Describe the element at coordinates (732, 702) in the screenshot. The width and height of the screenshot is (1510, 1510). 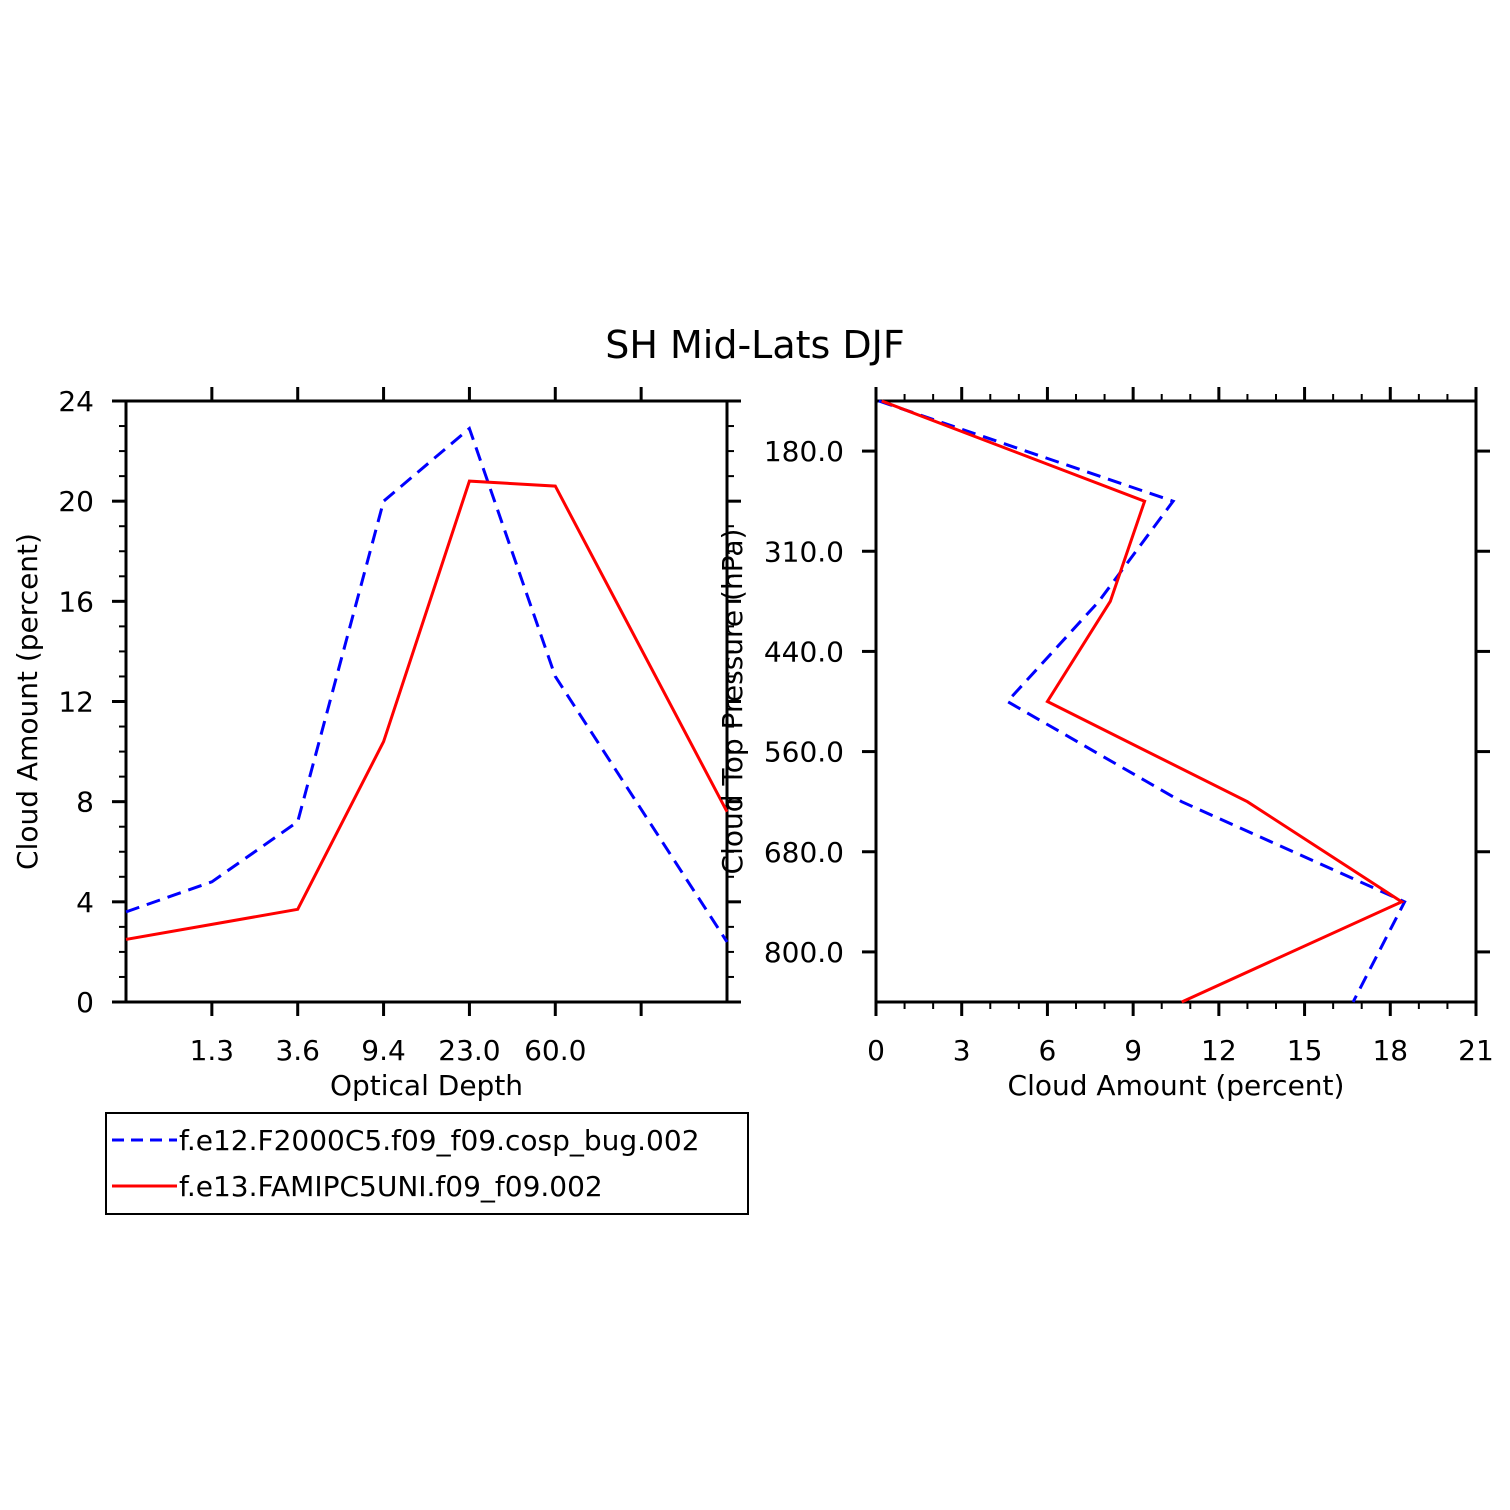
I see `y-axis-label: Cloud Top Pressure (hPa)` at that location.